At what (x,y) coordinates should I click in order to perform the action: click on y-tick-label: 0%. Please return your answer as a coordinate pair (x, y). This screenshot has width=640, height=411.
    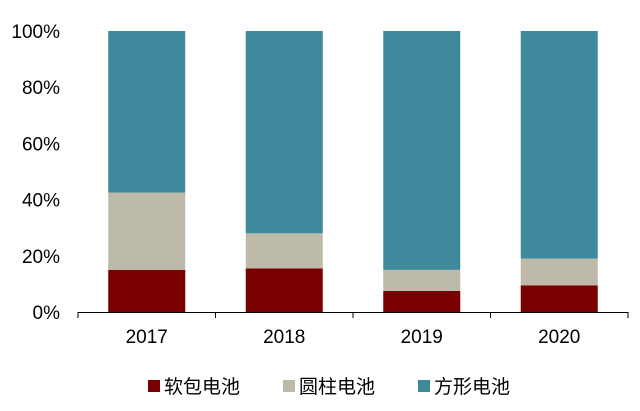
    Looking at the image, I should click on (47, 313).